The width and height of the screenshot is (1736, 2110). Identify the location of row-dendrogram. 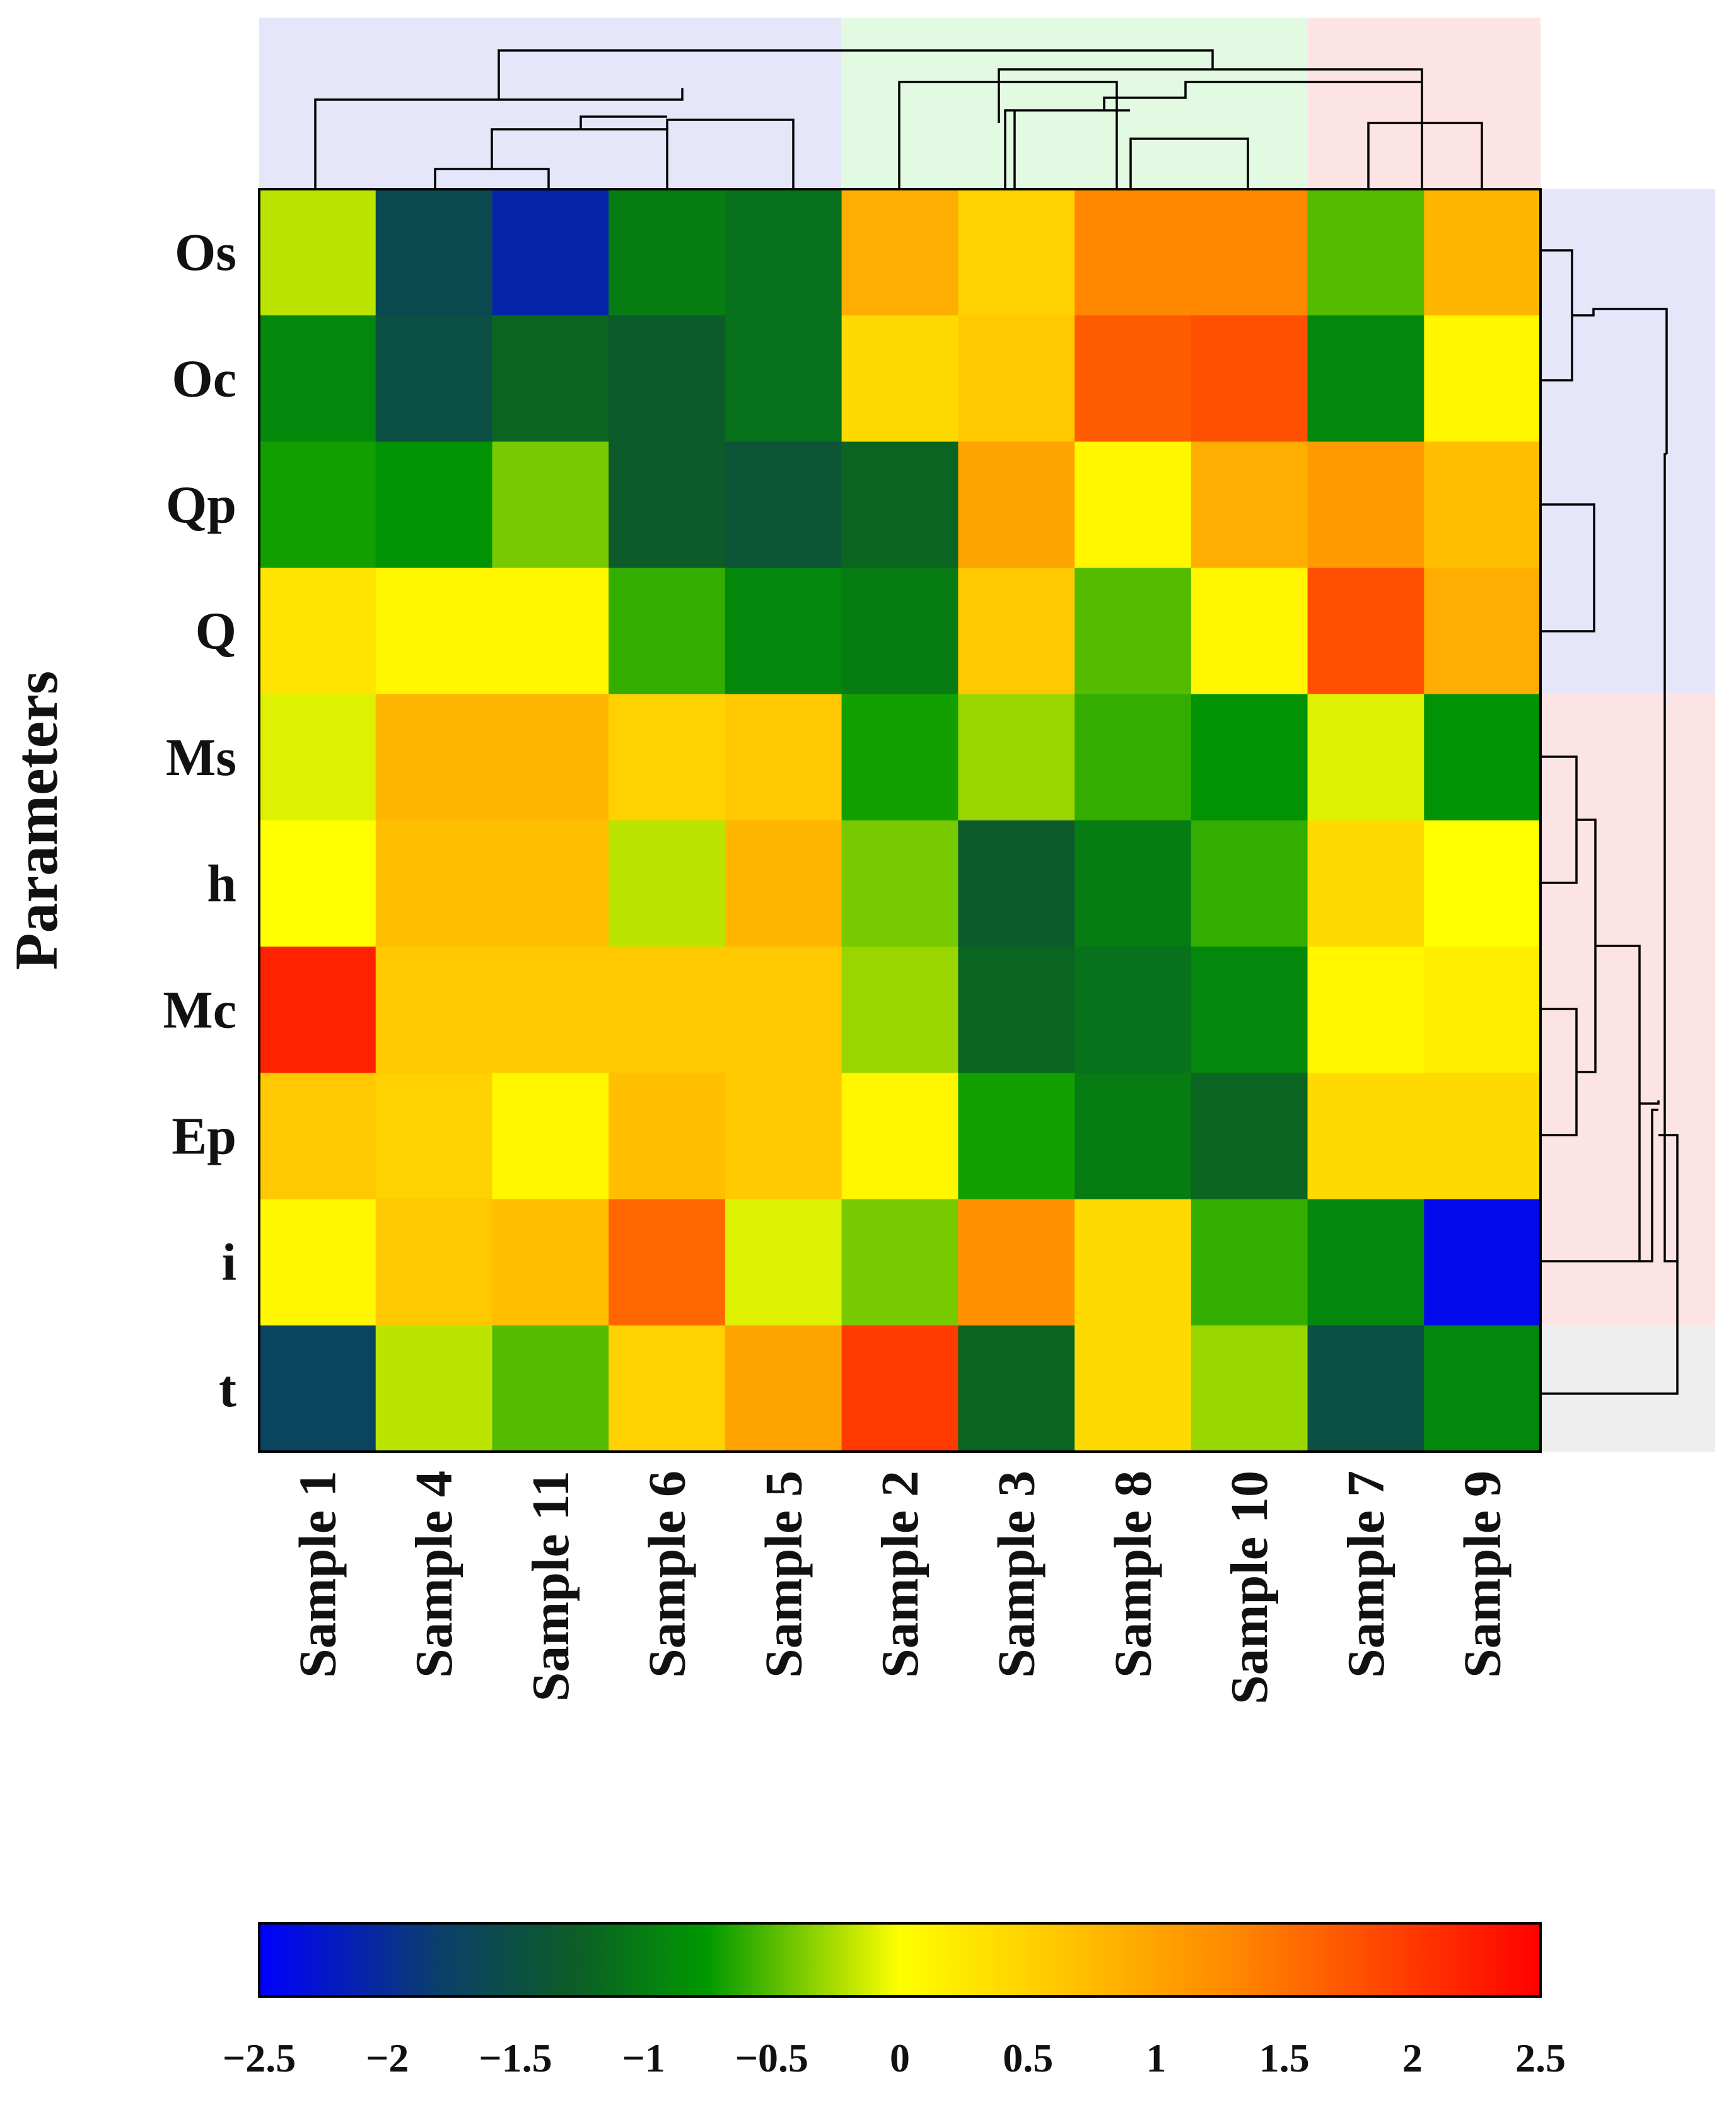
(1610, 822).